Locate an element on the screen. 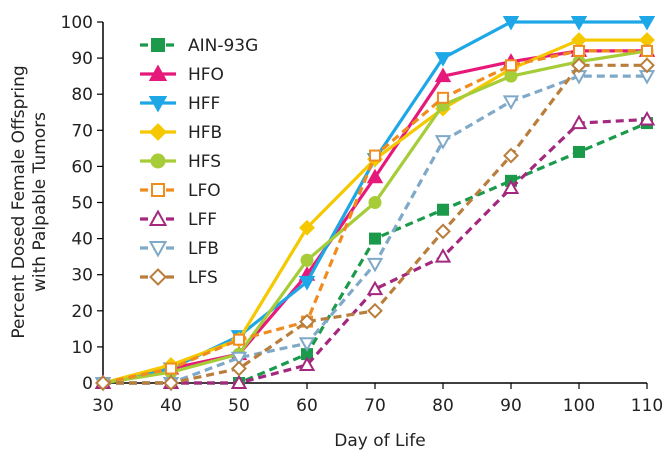 The image size is (665, 456). x-tick-label: 30 is located at coordinates (103, 406).